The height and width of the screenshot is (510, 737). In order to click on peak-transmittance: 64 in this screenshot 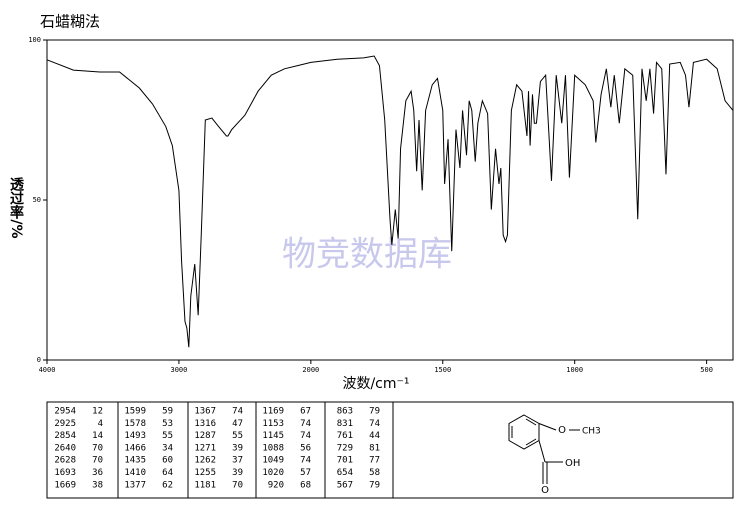, I will do `click(167, 473)`.